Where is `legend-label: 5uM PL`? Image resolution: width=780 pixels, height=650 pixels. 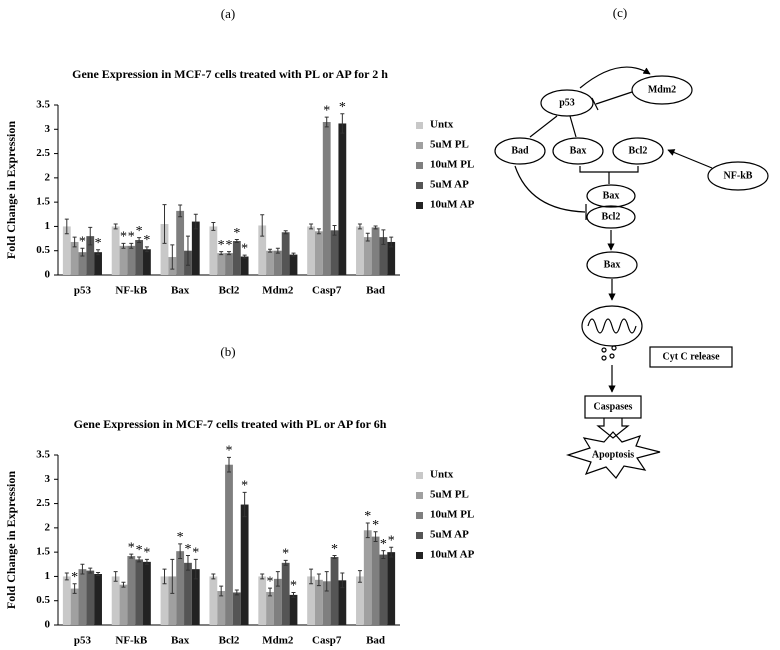 legend-label: 5uM PL is located at coordinates (449, 145).